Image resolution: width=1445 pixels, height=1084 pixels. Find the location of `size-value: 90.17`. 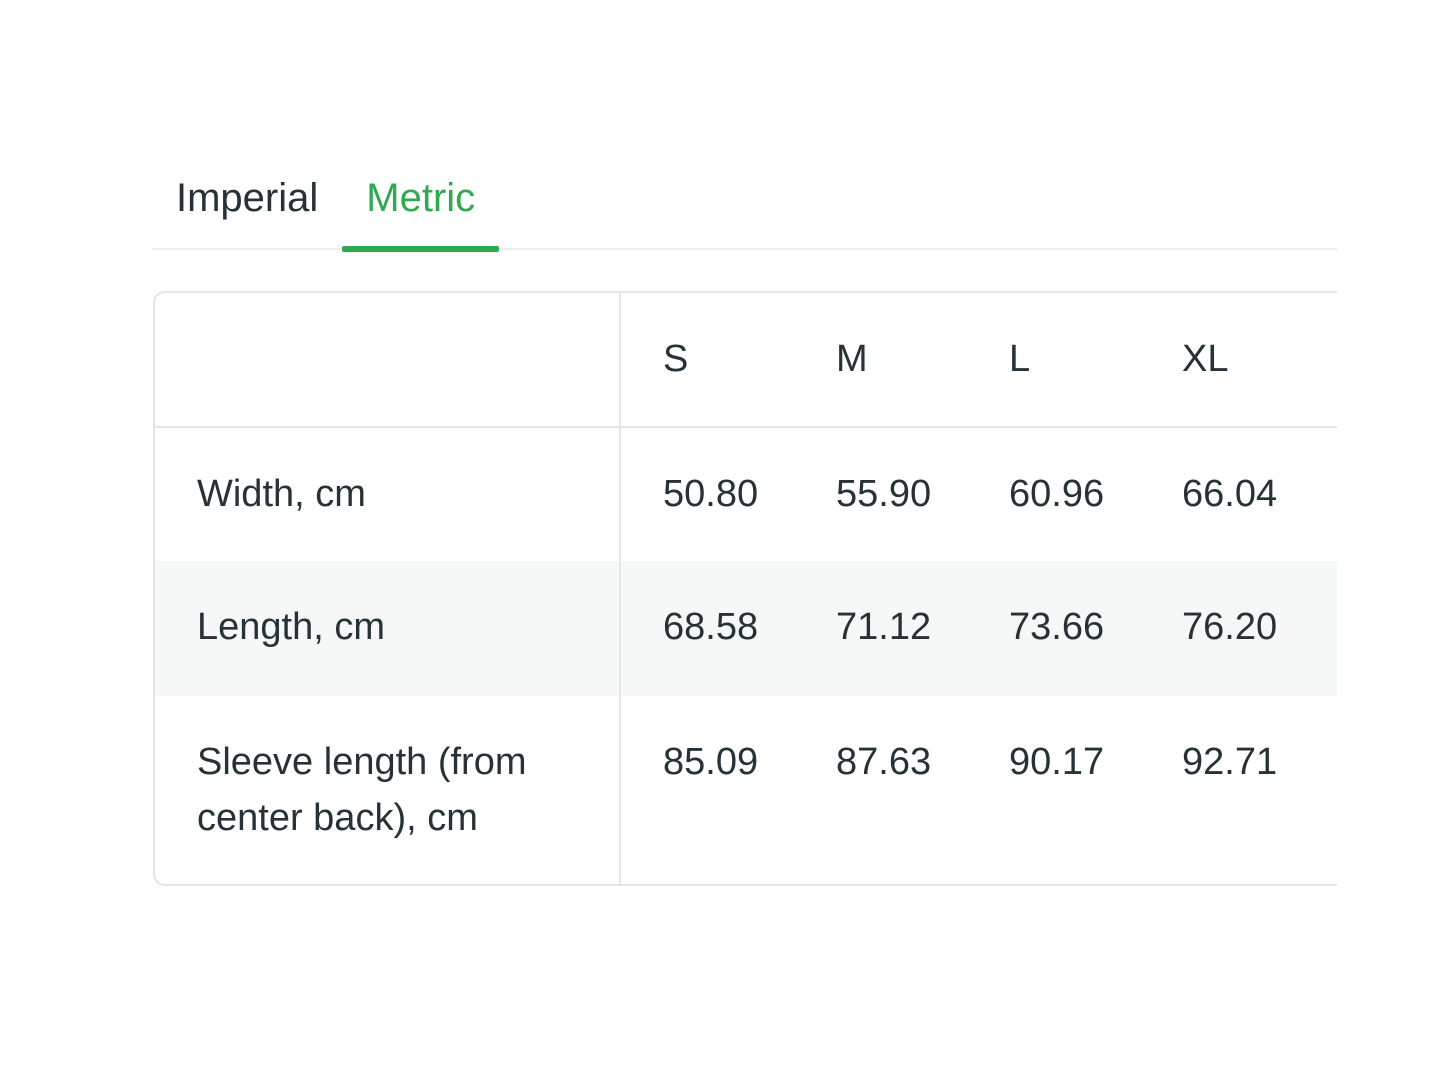

size-value: 90.17 is located at coordinates (1057, 762).